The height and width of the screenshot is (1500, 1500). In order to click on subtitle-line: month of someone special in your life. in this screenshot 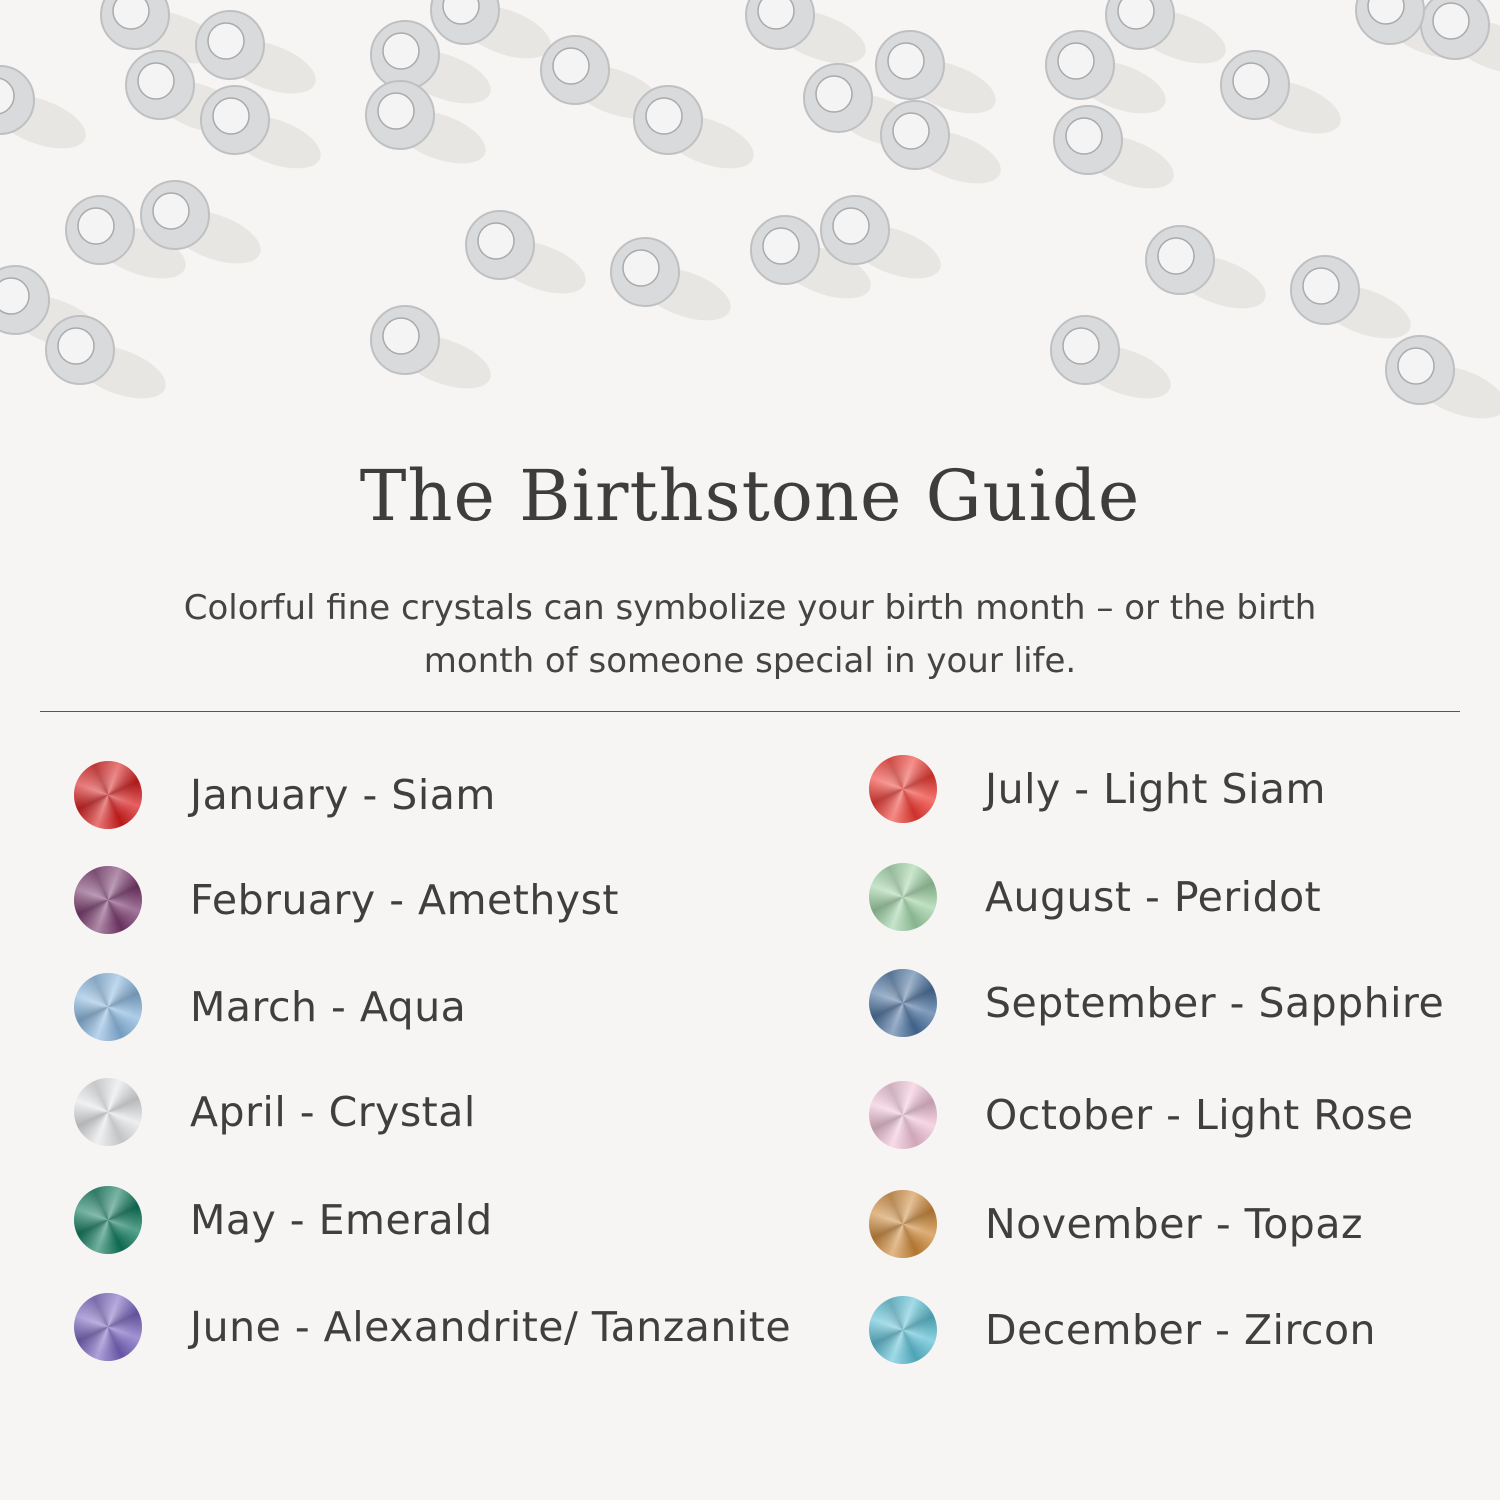, I will do `click(750, 661)`.